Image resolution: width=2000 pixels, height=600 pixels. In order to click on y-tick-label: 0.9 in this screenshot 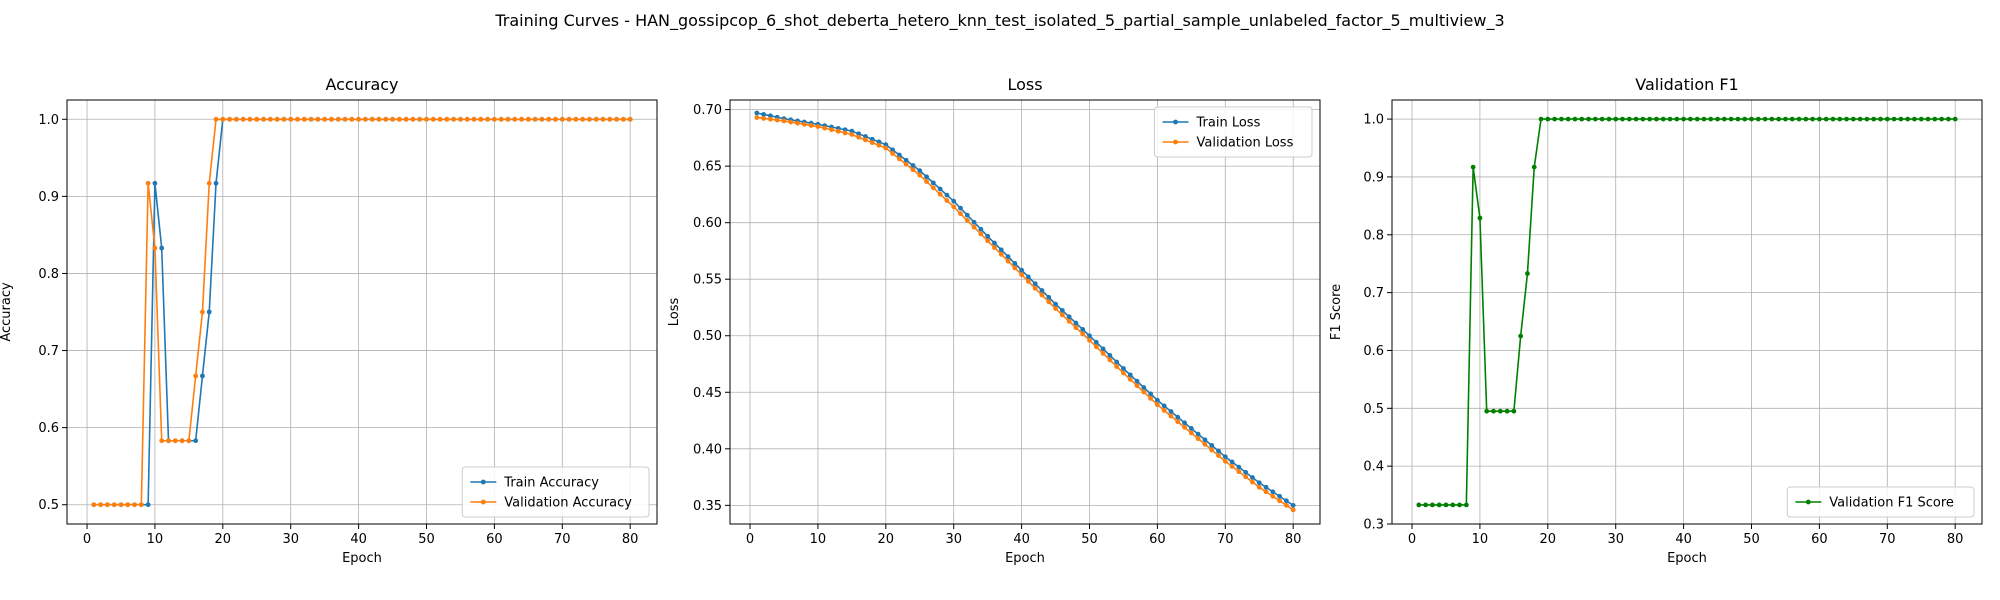, I will do `click(48, 197)`.